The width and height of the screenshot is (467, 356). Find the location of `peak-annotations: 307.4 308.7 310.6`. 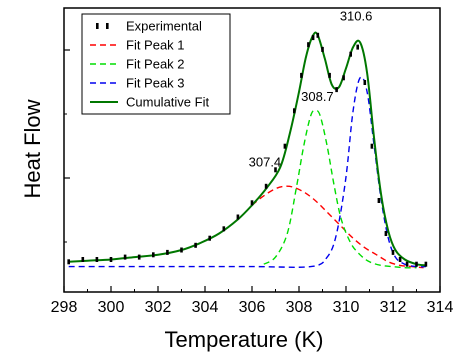

peak-annotations: 307.4 308.7 310.6 is located at coordinates (311, 88).